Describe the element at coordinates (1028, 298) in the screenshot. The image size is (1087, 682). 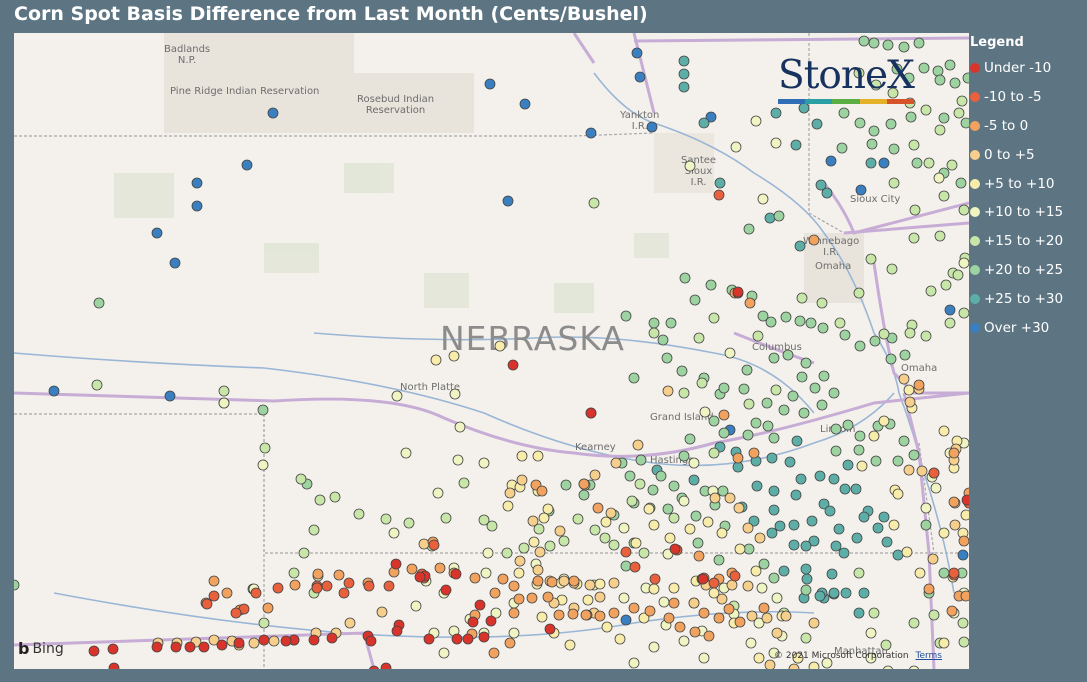
I see `legend-item: +25 to +30` at that location.